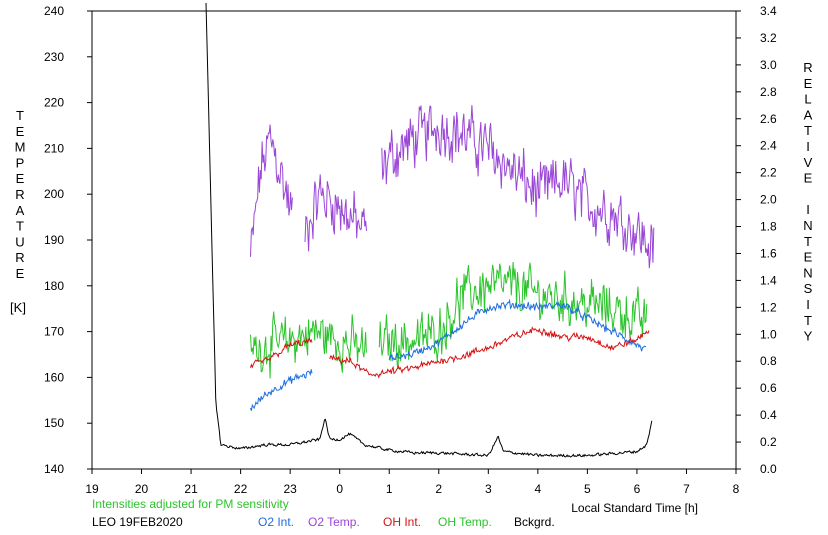  Describe the element at coordinates (241, 489) in the screenshot. I see `x-tick-label: 22` at that location.